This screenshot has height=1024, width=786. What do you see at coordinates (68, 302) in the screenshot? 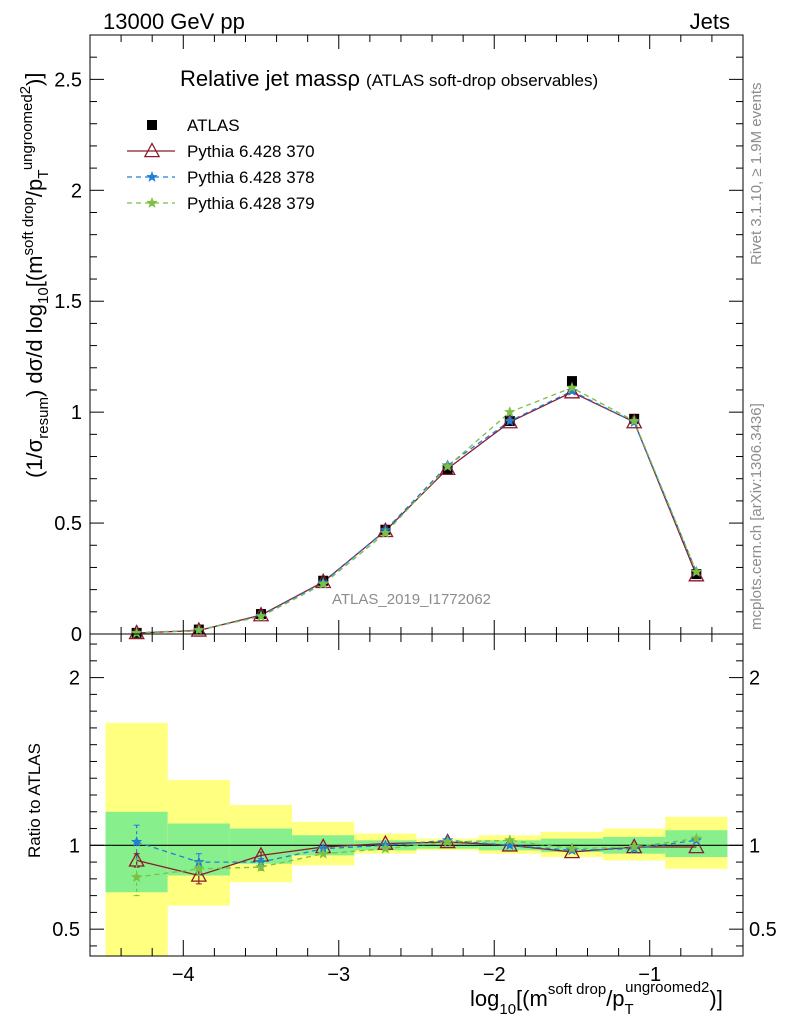
I see `upper-y-tick-label: 1.5` at bounding box center [68, 302].